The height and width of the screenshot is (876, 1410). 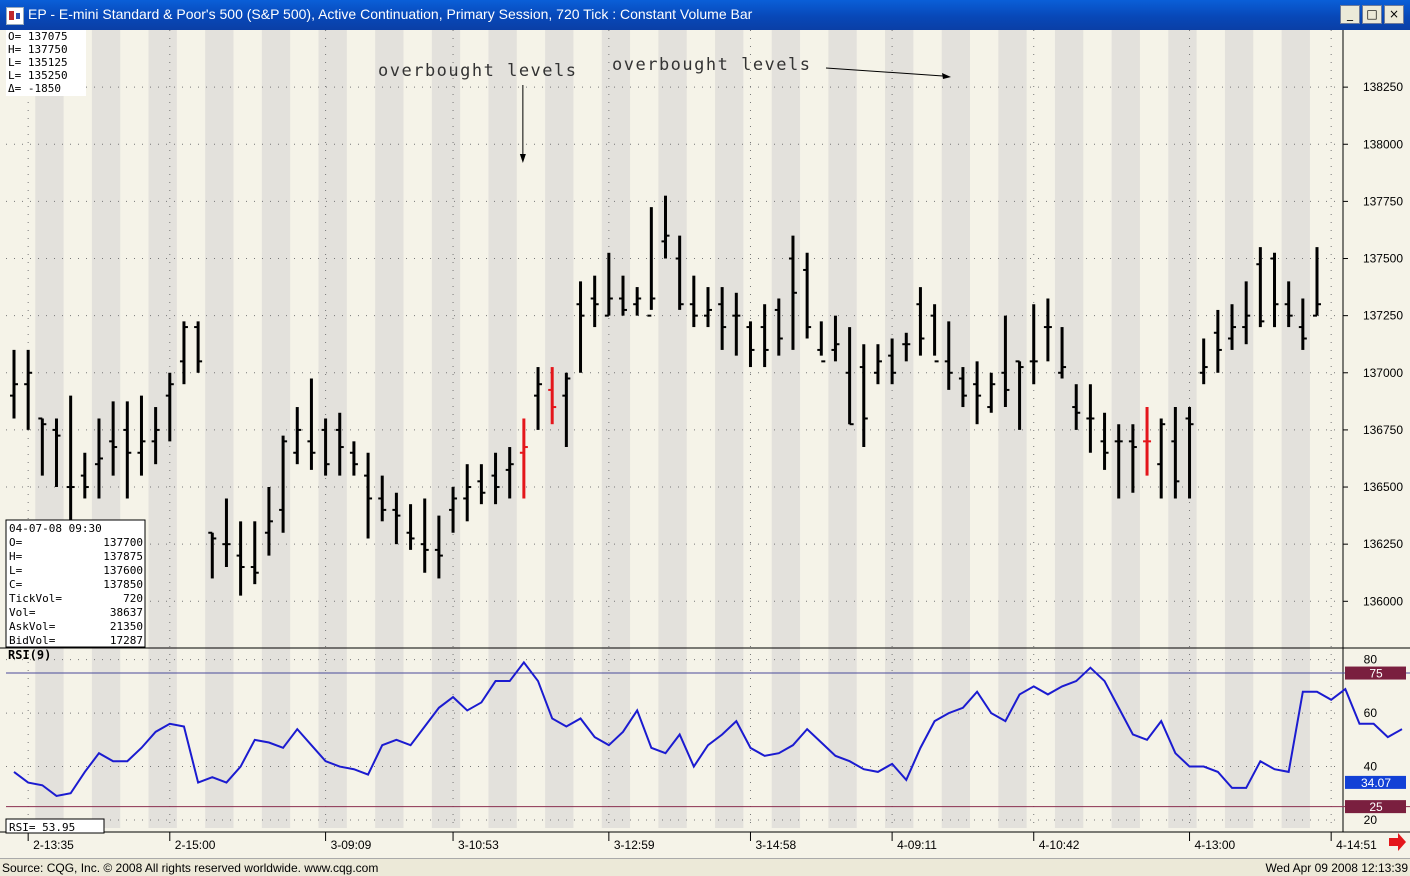 What do you see at coordinates (32, 626) in the screenshot?
I see `cursor-label: AskVol=` at bounding box center [32, 626].